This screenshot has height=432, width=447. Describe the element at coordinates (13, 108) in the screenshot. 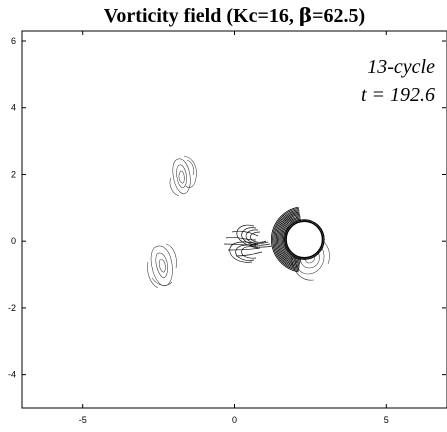

I see `y-tick-label: 4` at that location.